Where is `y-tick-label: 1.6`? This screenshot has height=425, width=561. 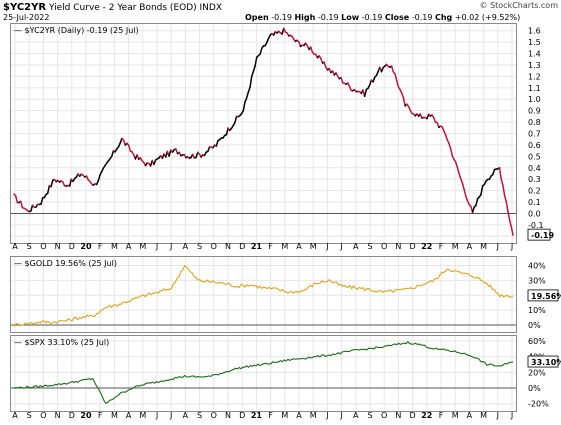 y-tick-label: 1.6 is located at coordinates (534, 31).